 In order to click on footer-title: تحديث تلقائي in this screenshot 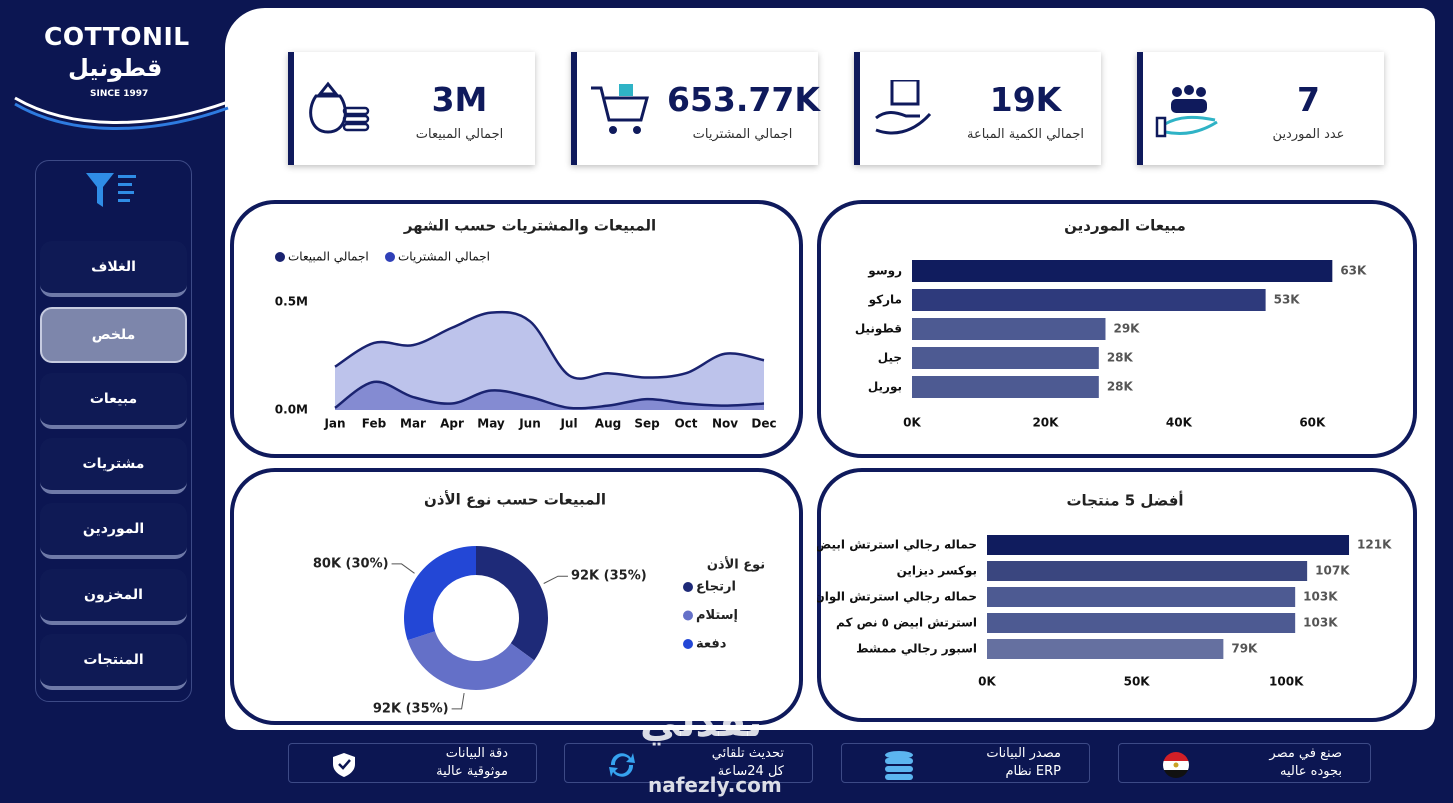, I will do `click(747, 753)`.